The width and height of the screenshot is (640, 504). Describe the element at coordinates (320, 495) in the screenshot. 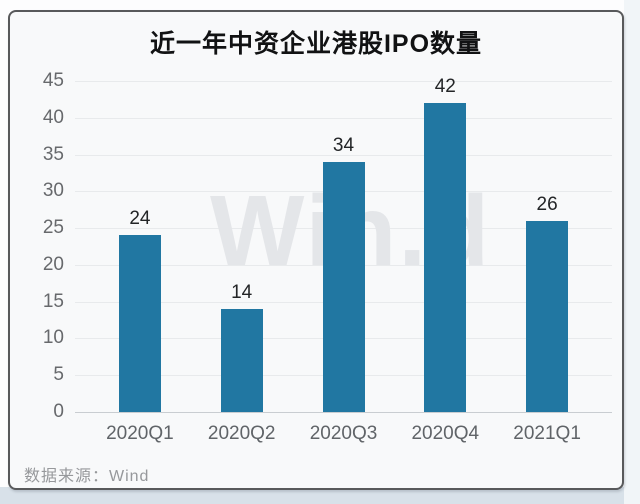

I see `page-bottom-strip` at that location.